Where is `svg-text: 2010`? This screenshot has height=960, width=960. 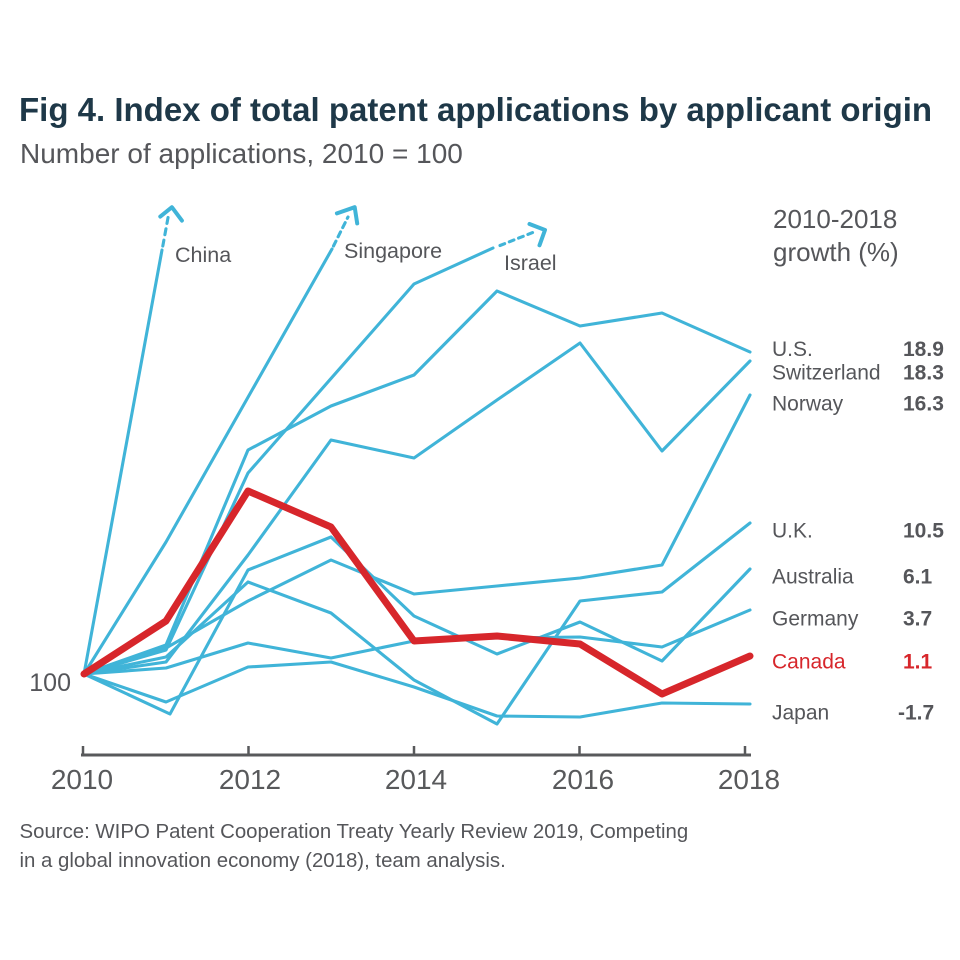 svg-text: 2010 is located at coordinates (82, 779).